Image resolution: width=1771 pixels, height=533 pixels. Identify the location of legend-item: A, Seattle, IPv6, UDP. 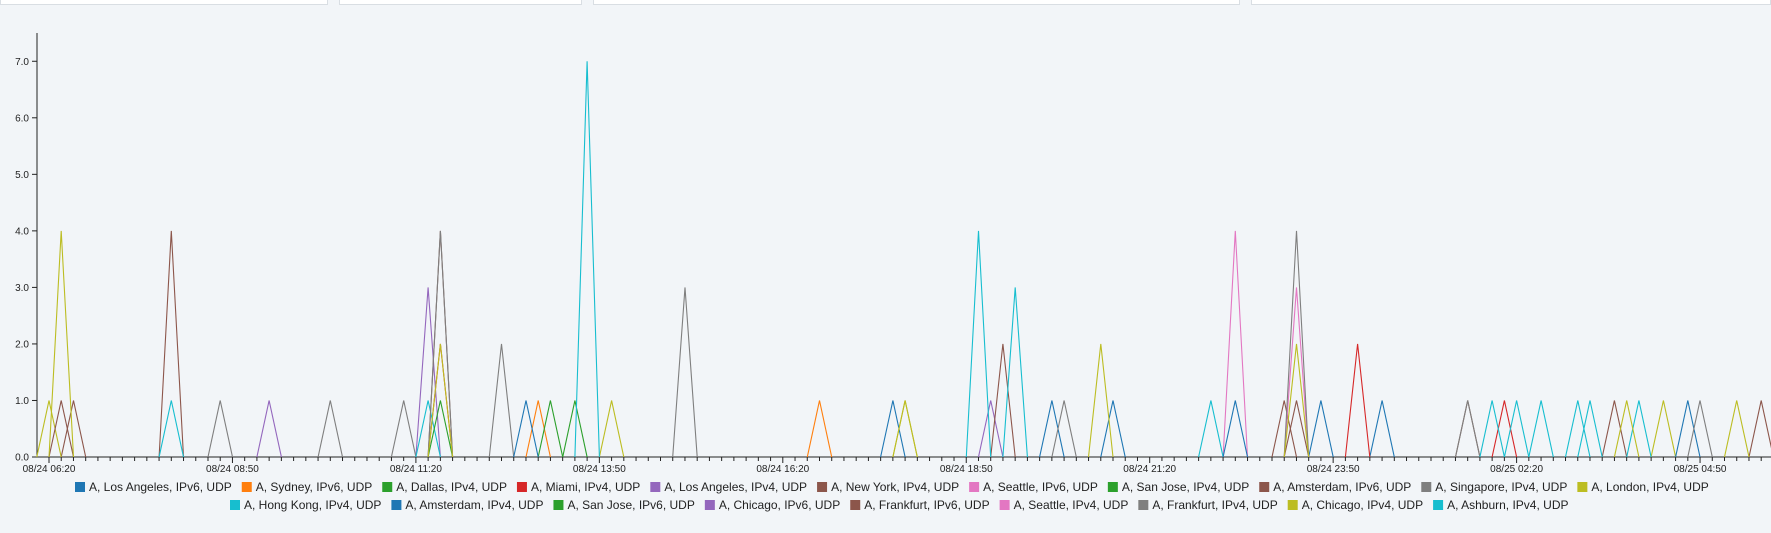
(1033, 487).